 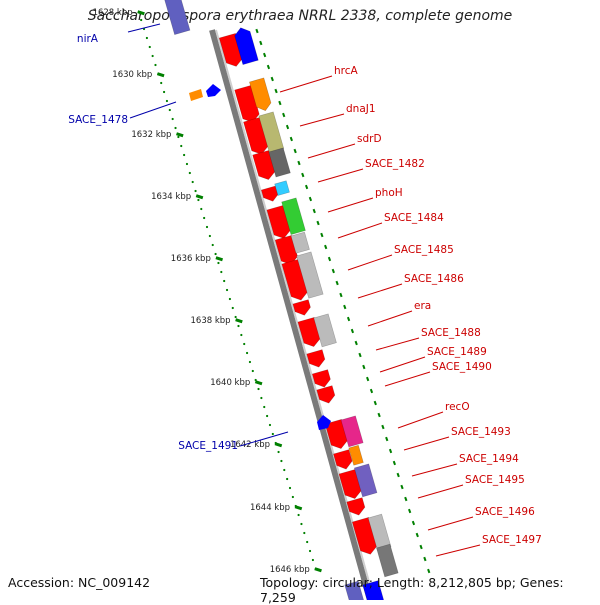 I want to click on gene-label: SACE_1482, so click(x=395, y=164).